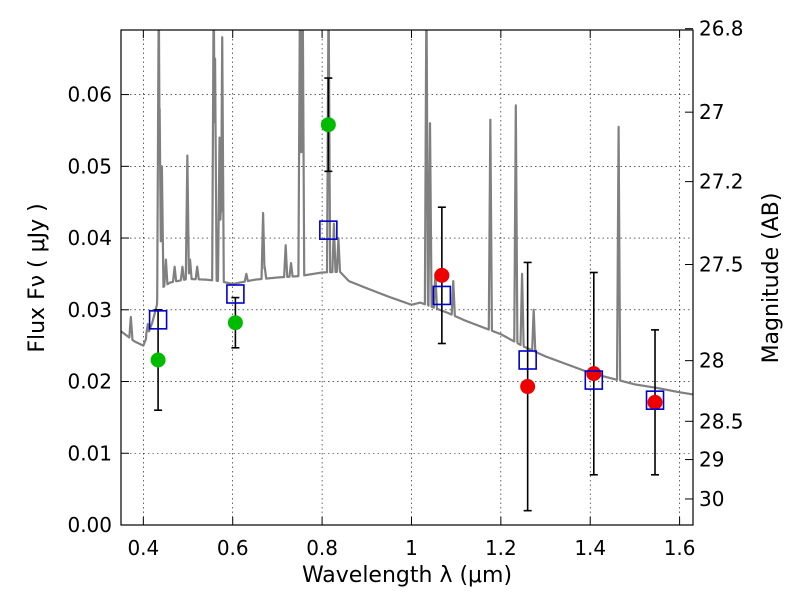 This screenshot has height=600, width=800. Describe the element at coordinates (771, 278) in the screenshot. I see `right-axis-label: Magnitude (AB)` at that location.